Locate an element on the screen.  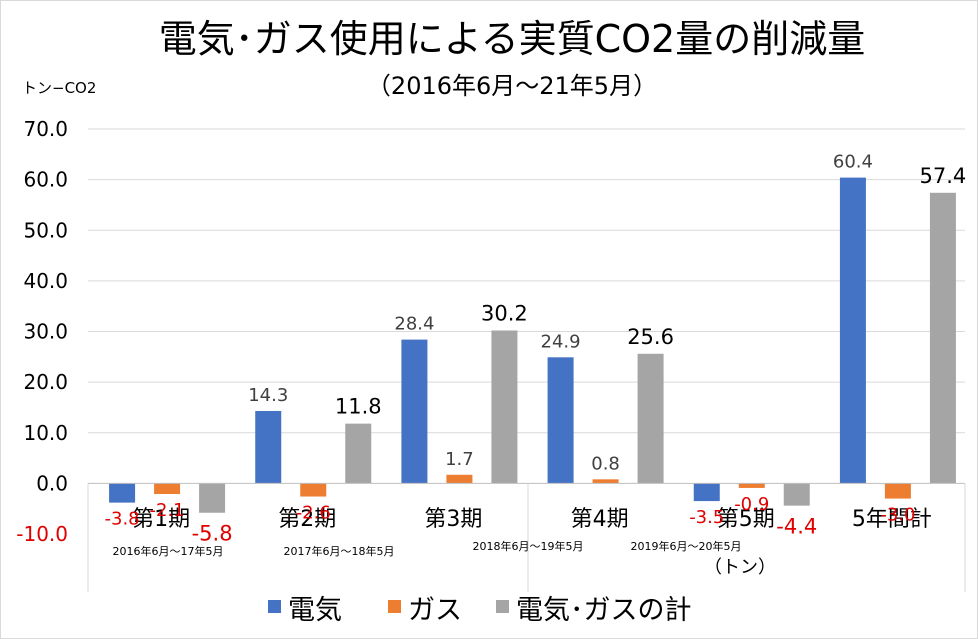
period-label: 2017年6月～18年5月 is located at coordinates (339, 551).